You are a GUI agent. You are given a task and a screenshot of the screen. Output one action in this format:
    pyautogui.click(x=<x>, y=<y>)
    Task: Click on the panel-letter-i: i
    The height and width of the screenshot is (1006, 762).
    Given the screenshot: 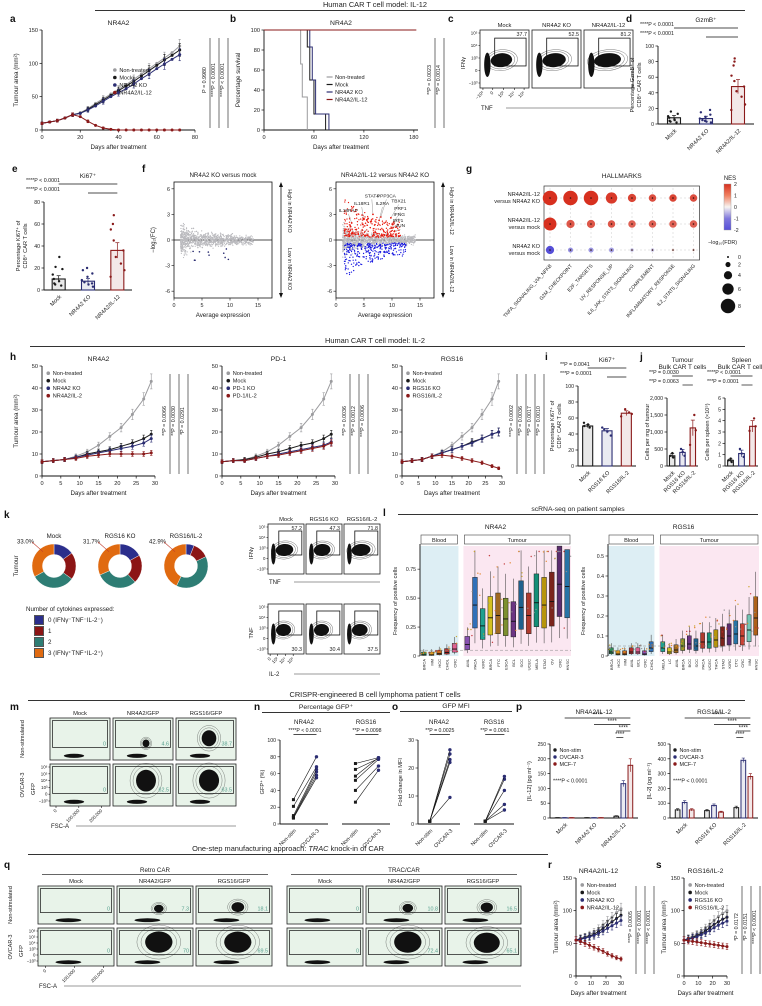 What is the action you would take?
    pyautogui.click(x=546, y=357)
    